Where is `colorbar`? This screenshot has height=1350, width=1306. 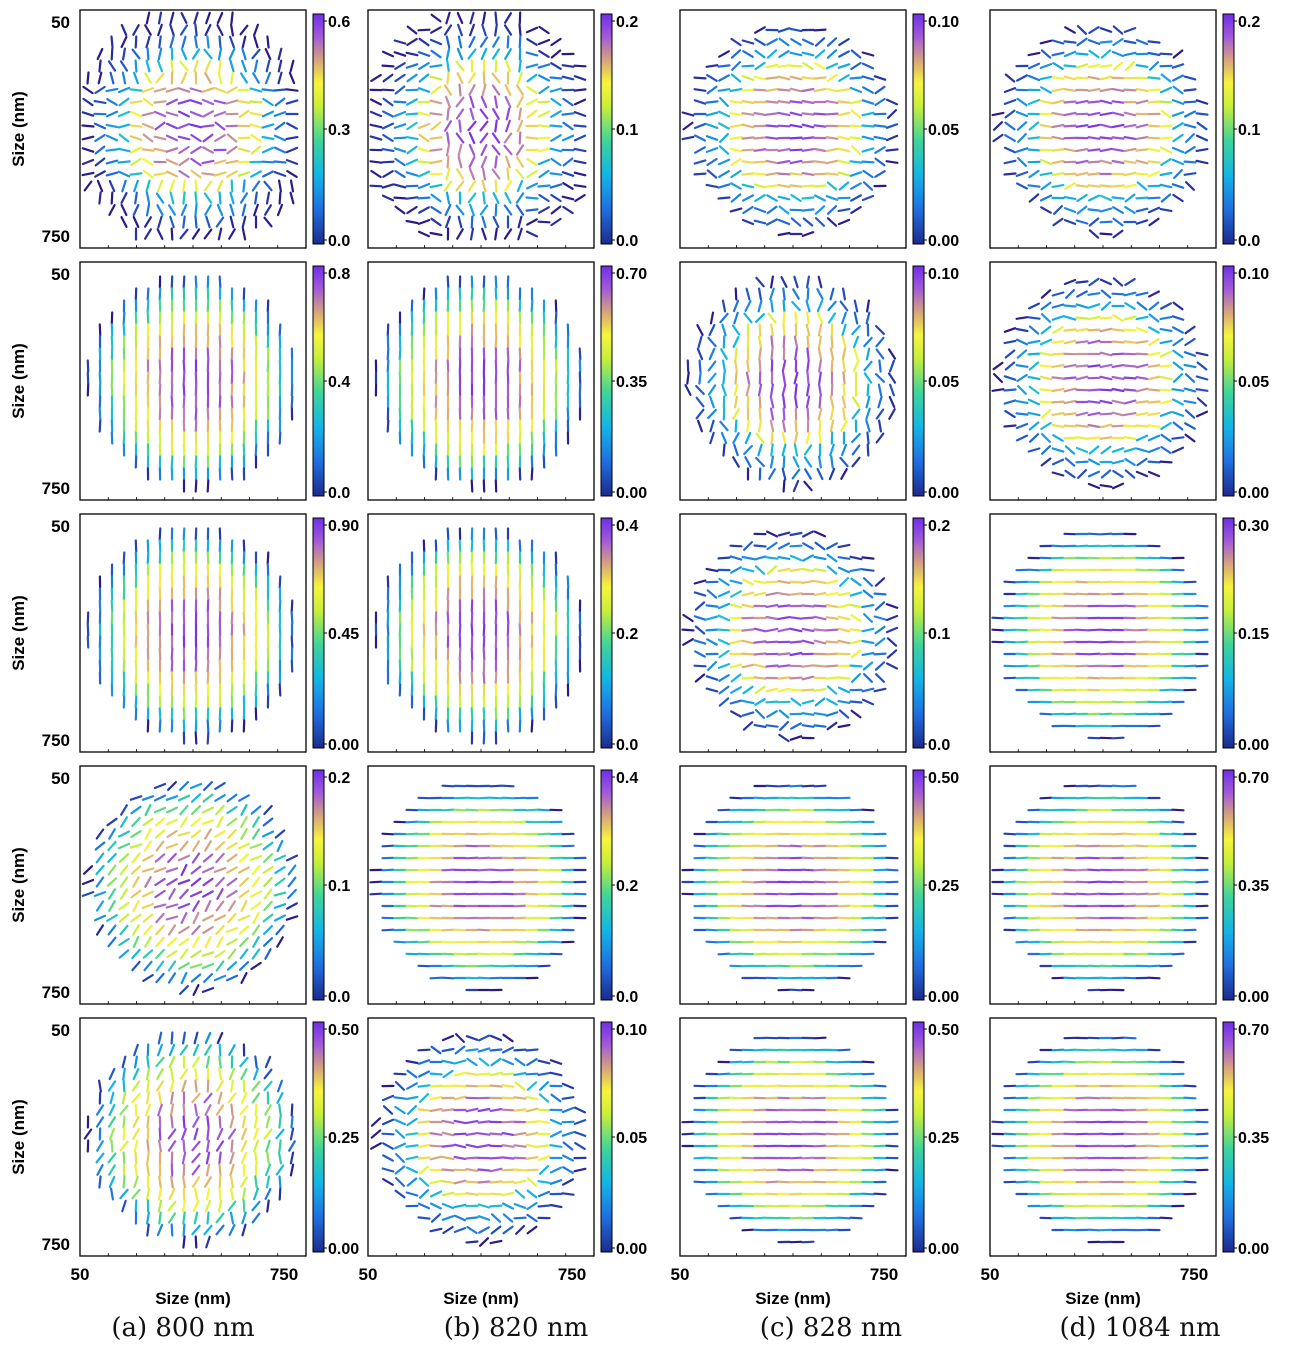 colorbar is located at coordinates (606, 885).